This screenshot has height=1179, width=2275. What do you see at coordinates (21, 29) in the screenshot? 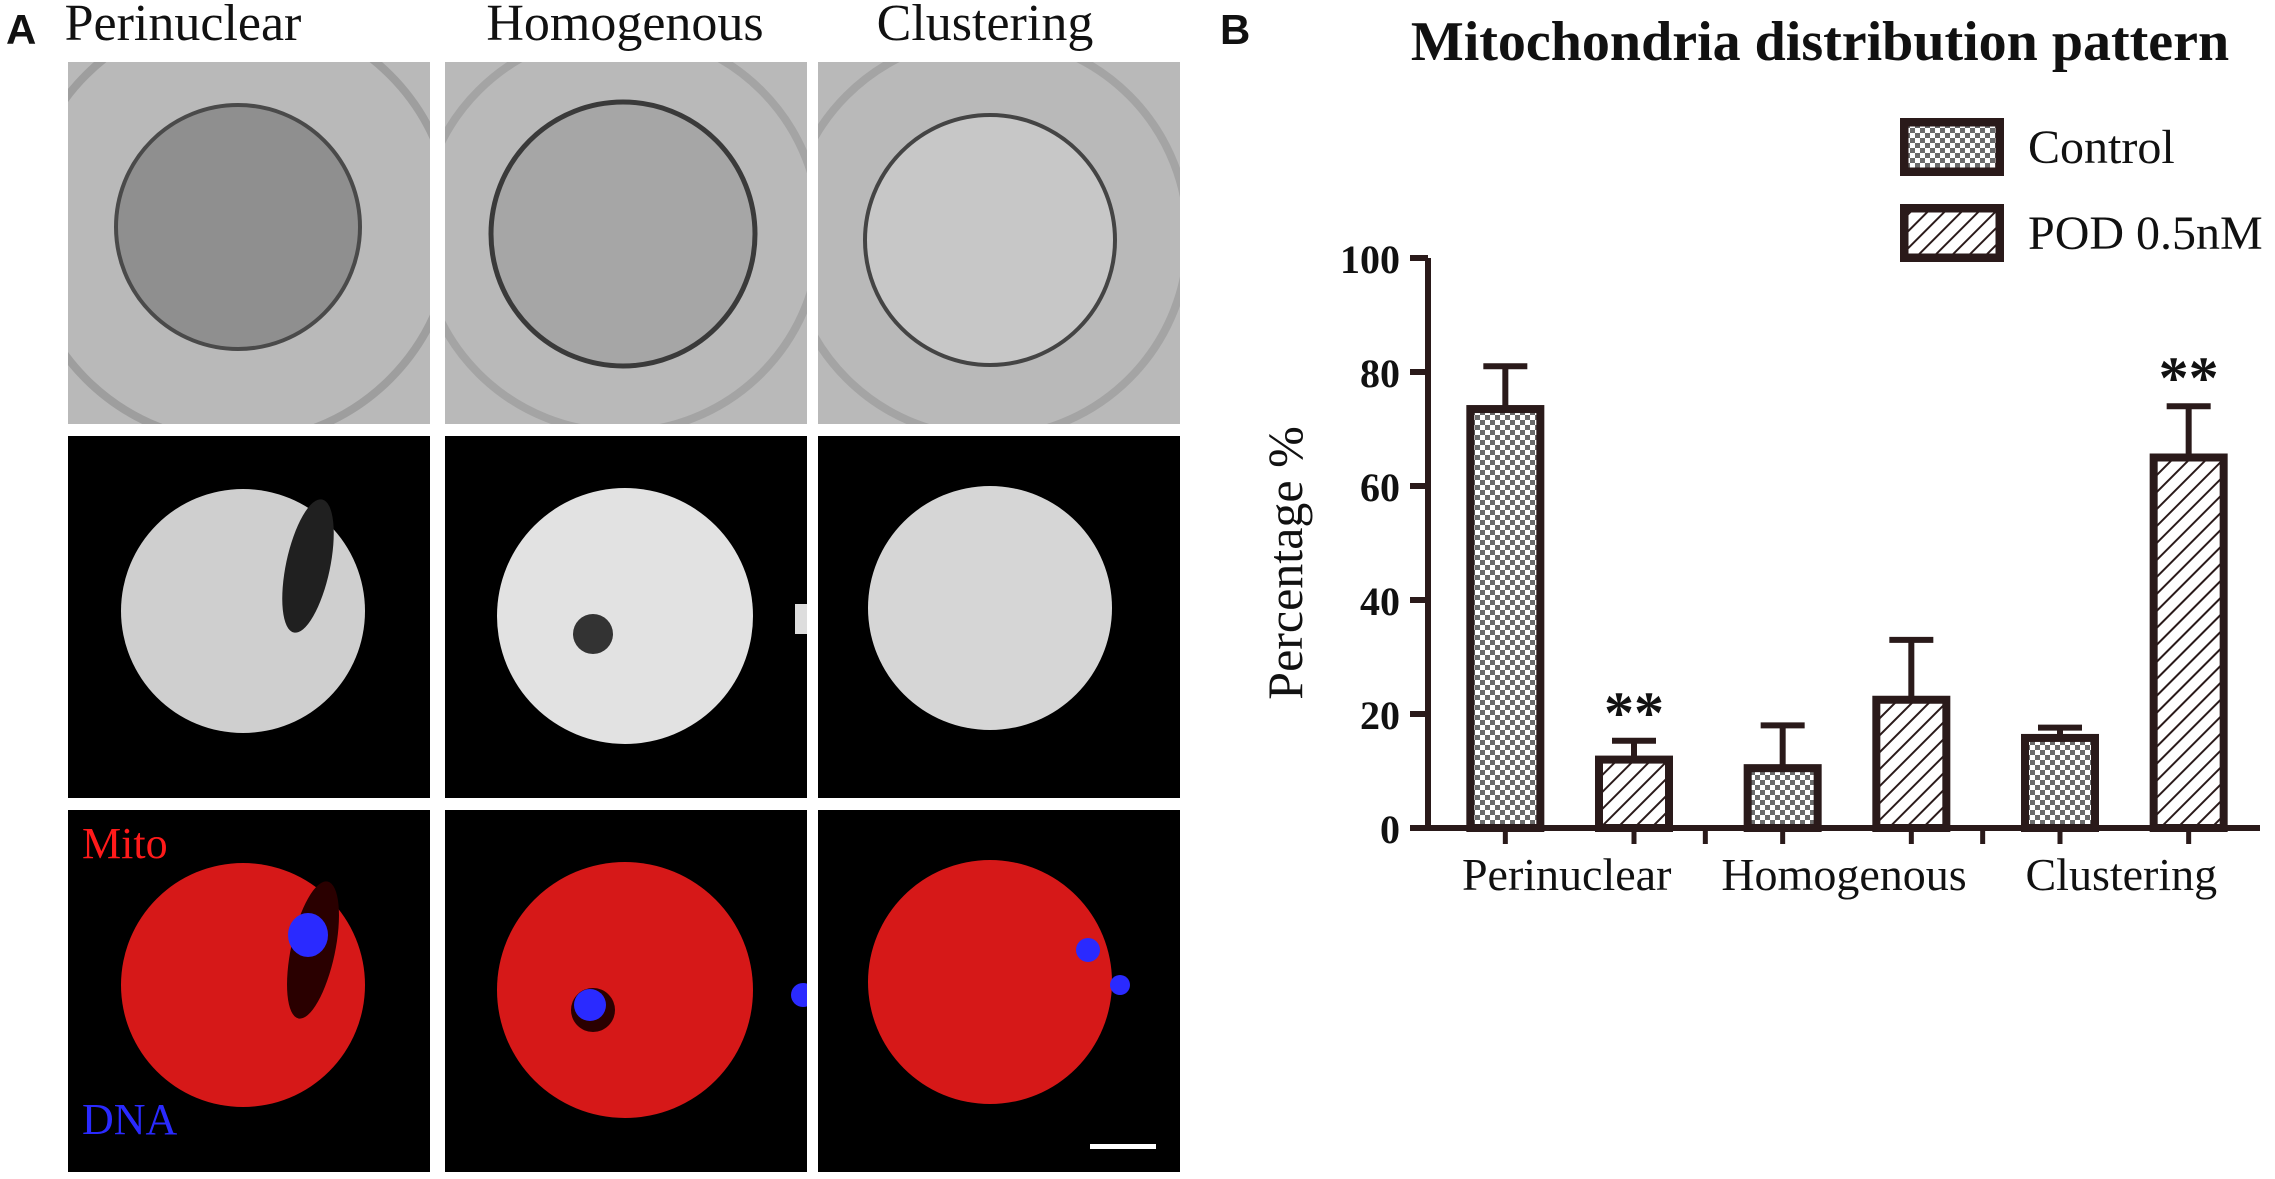
I see `panel-label-a: A` at bounding box center [21, 29].